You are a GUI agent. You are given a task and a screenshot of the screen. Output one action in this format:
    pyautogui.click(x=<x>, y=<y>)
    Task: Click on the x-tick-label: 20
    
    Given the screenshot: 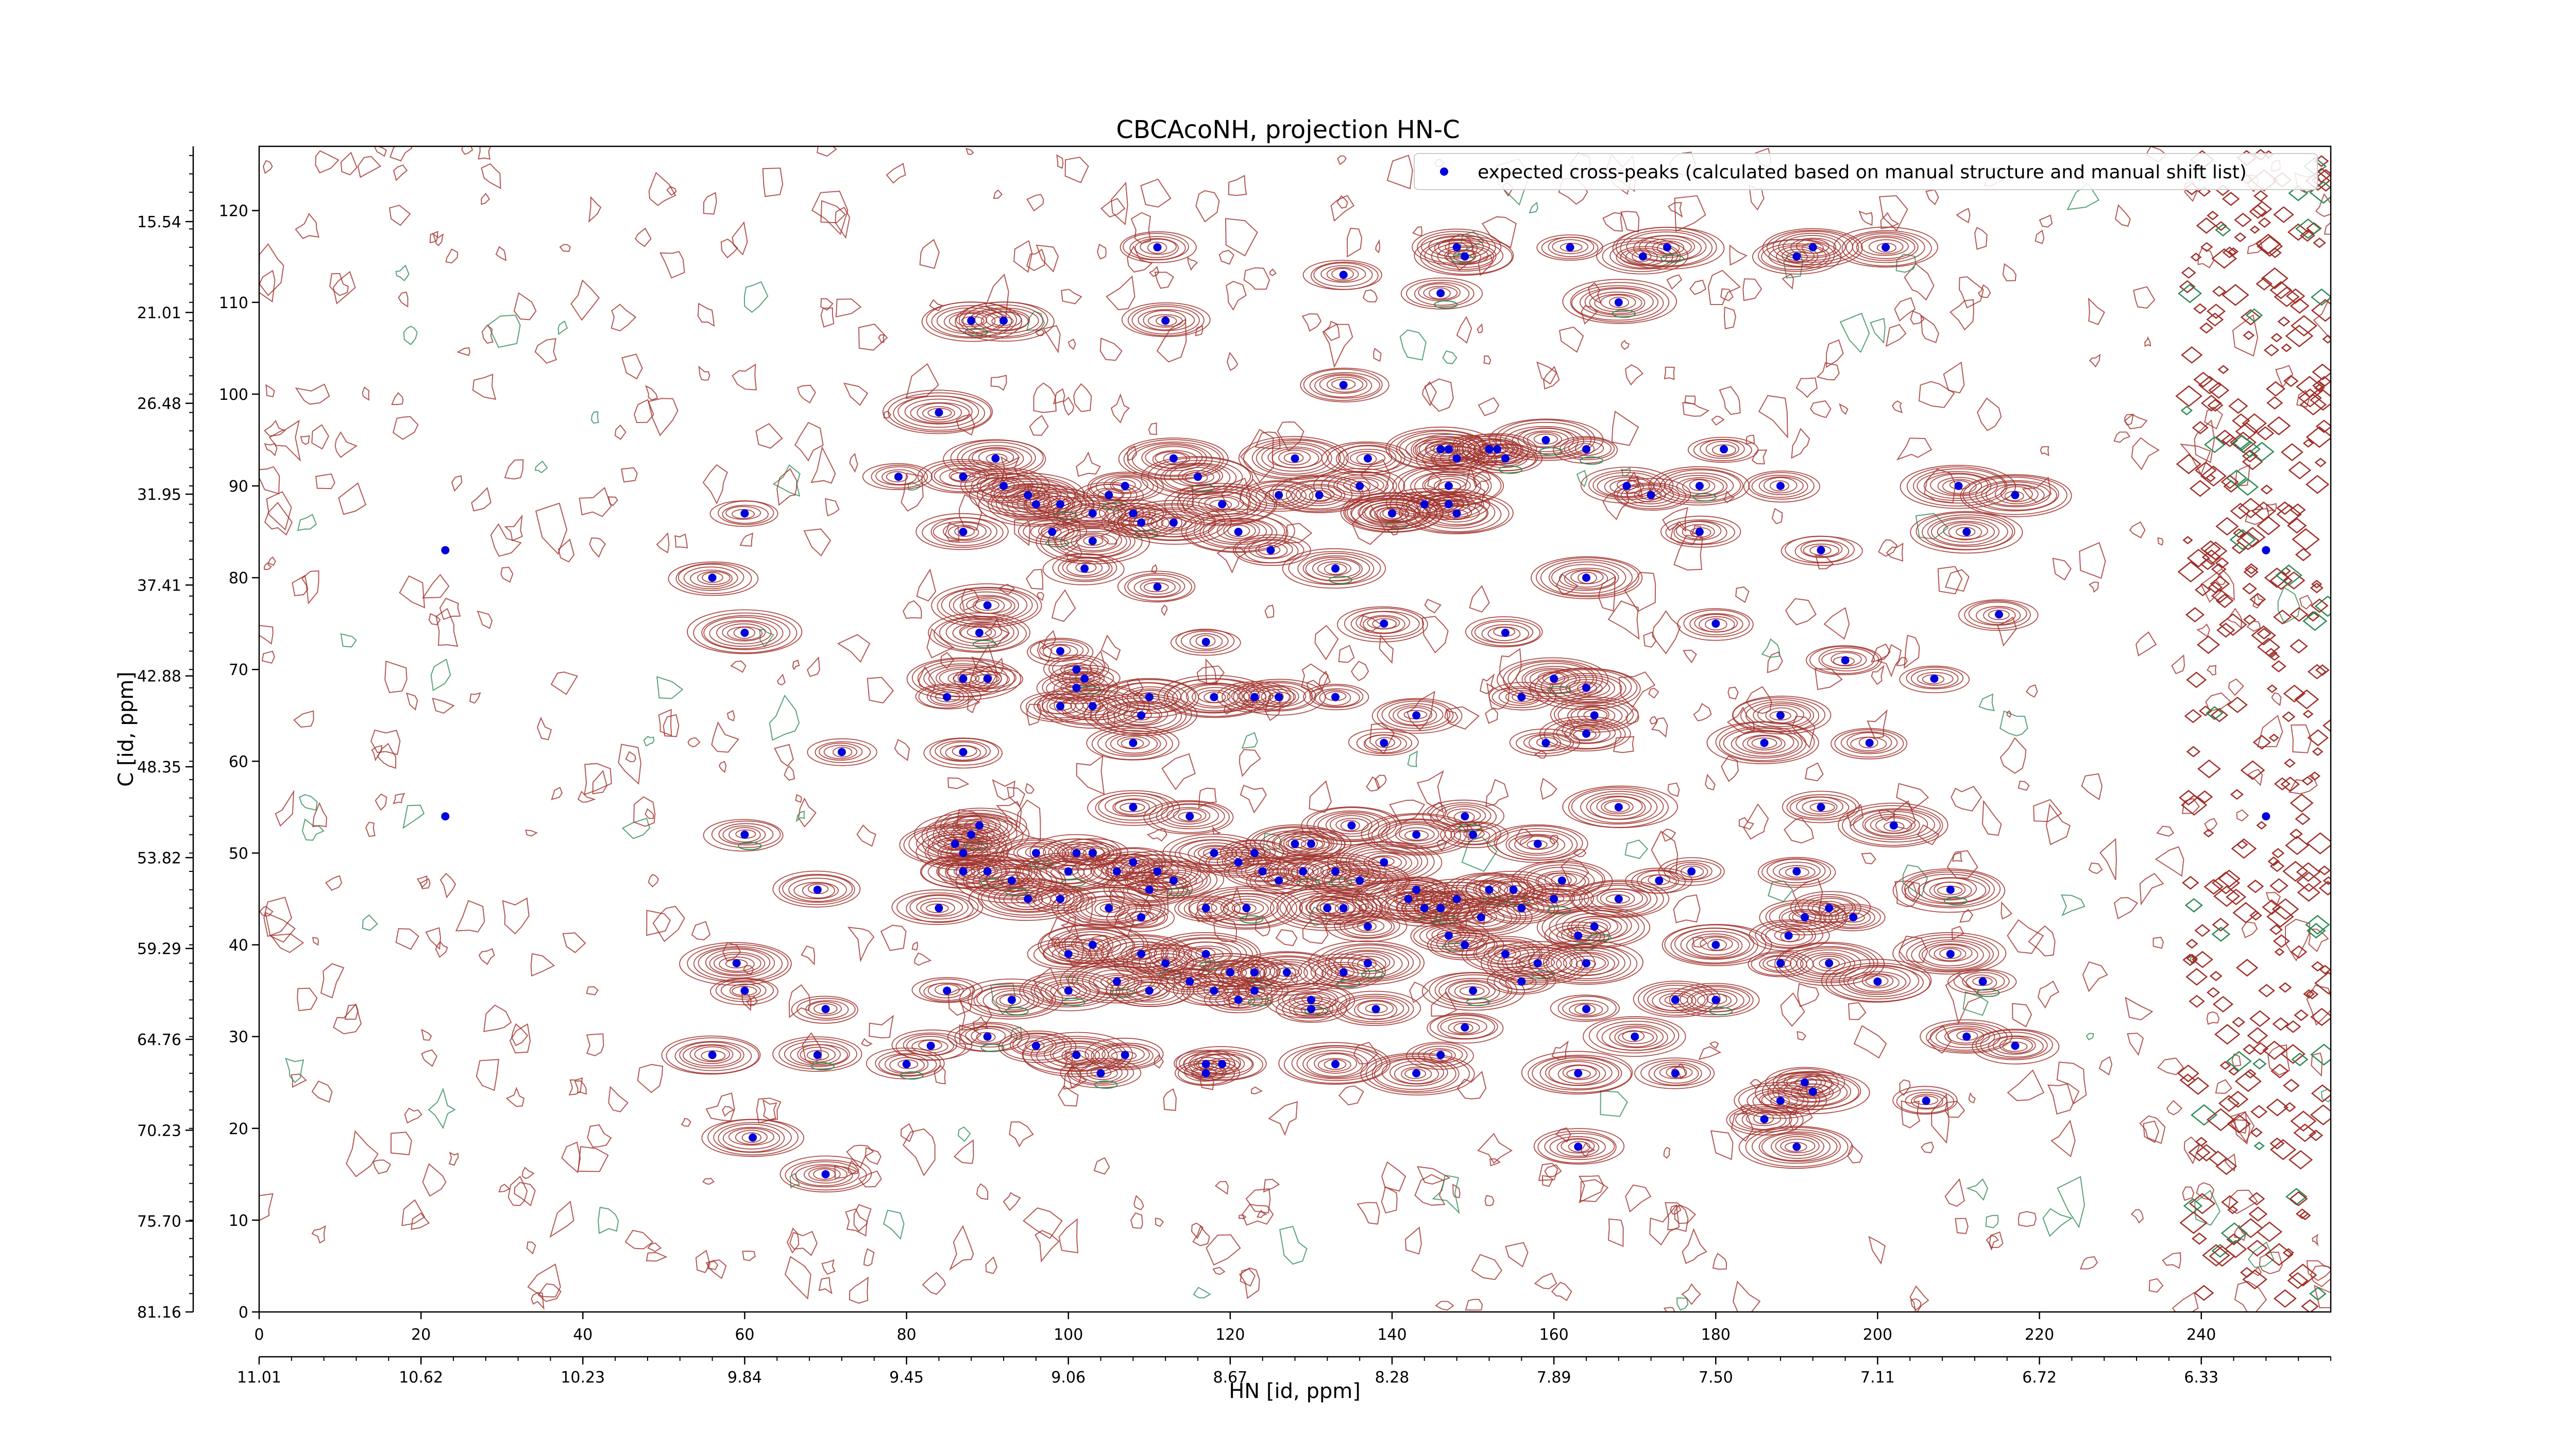 What is the action you would take?
    pyautogui.click(x=421, y=1335)
    